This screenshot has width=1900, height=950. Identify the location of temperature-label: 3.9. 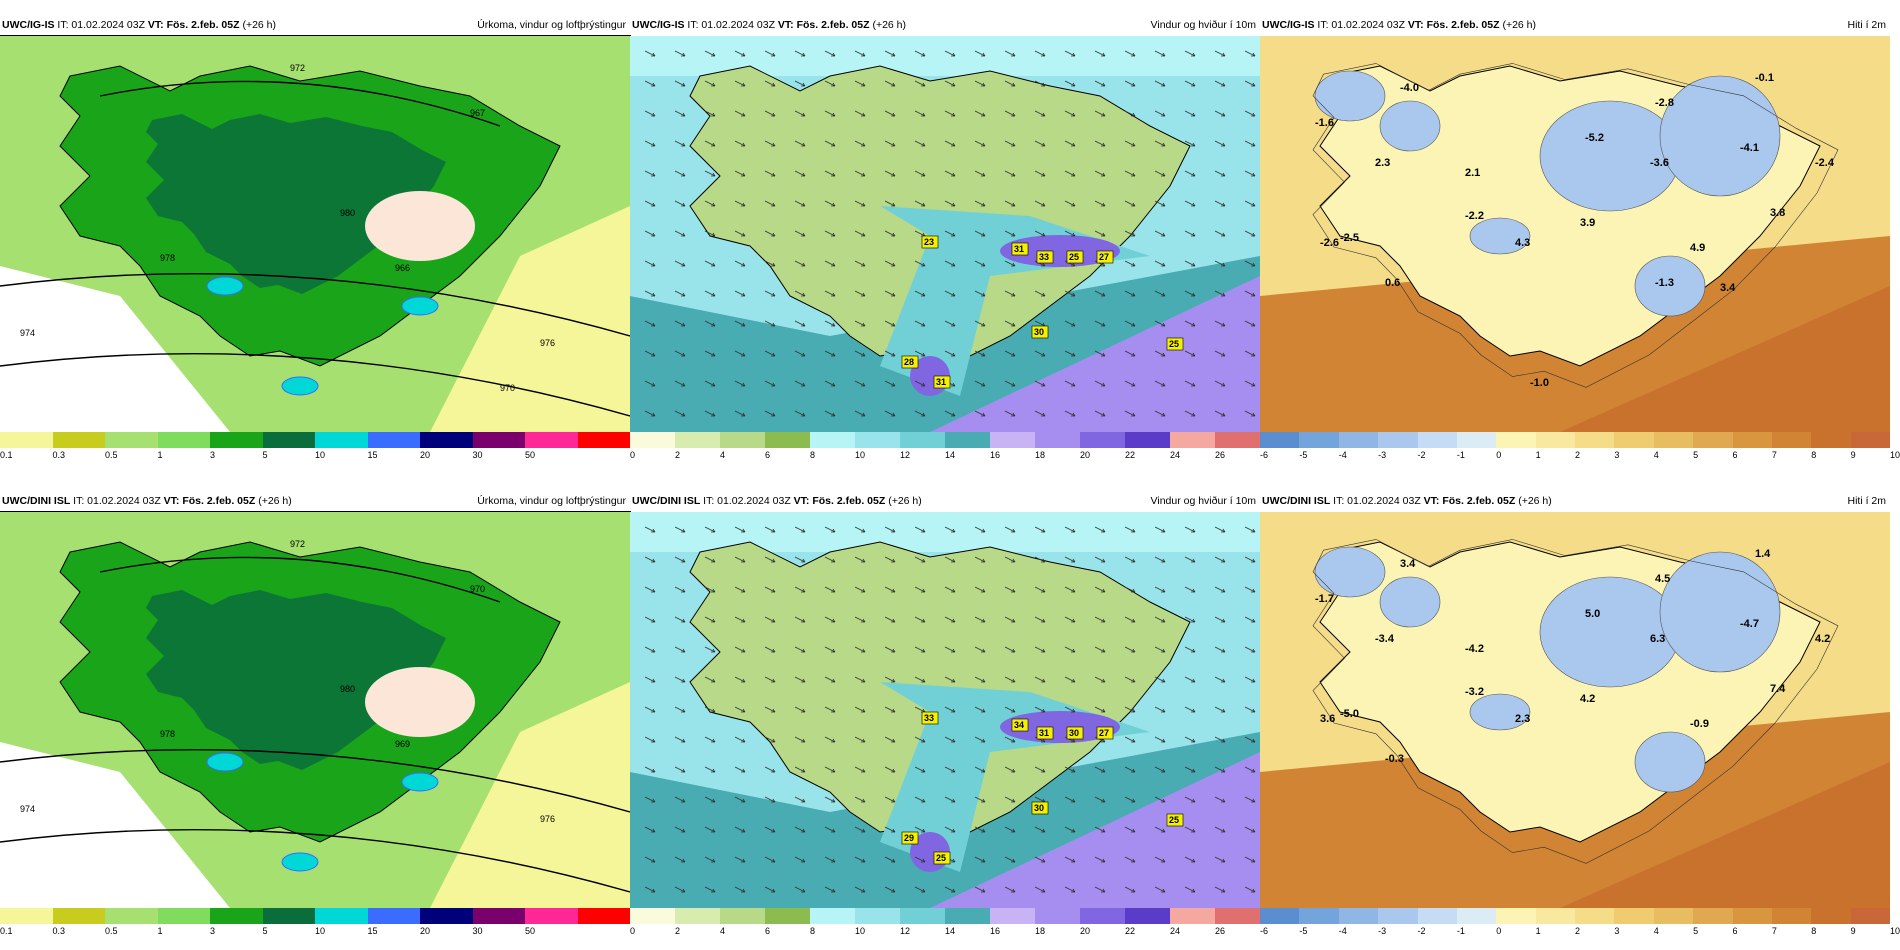
(1587, 223).